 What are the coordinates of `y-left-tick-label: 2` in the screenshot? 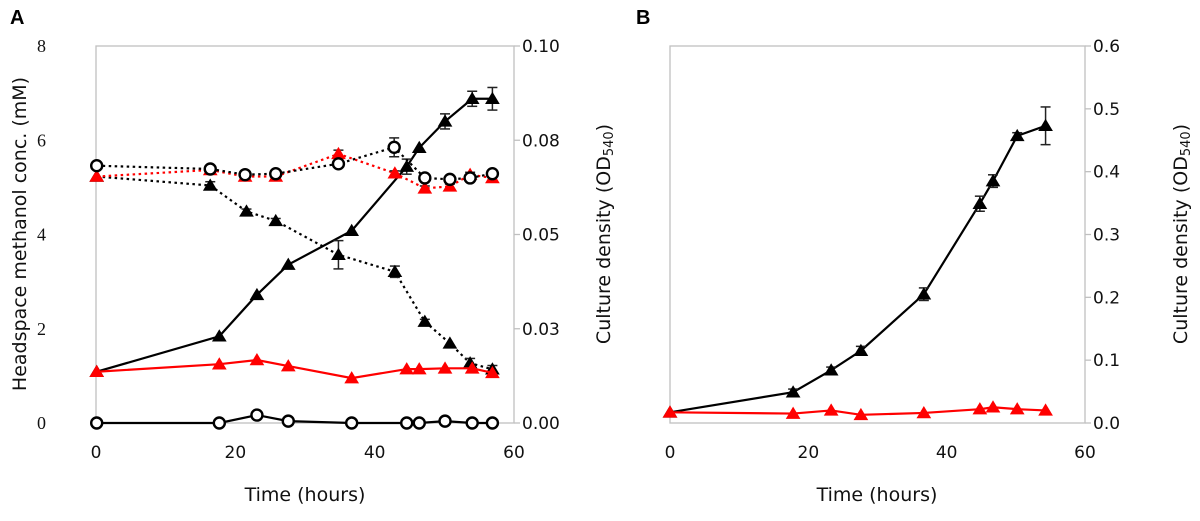 It's located at (41, 329).